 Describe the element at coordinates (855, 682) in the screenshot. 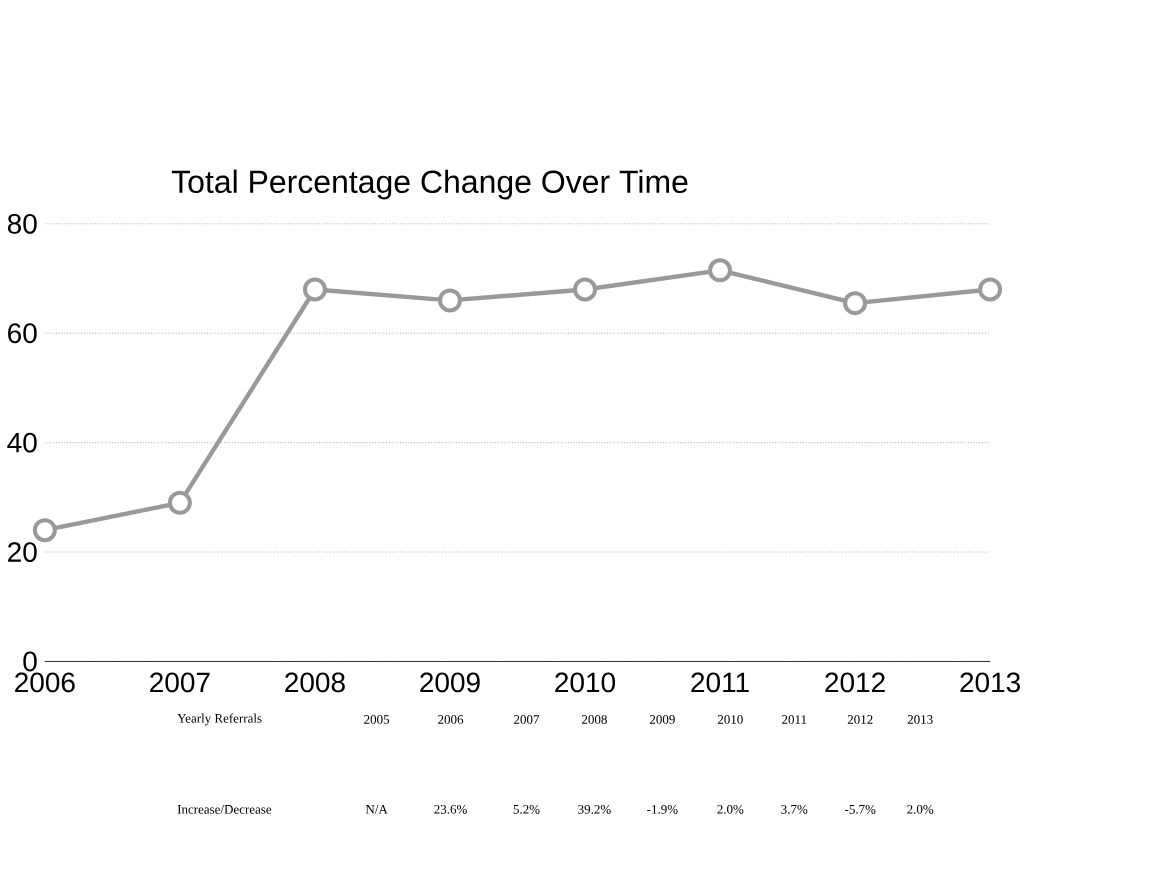

I see `x-tick-label: 2012` at that location.